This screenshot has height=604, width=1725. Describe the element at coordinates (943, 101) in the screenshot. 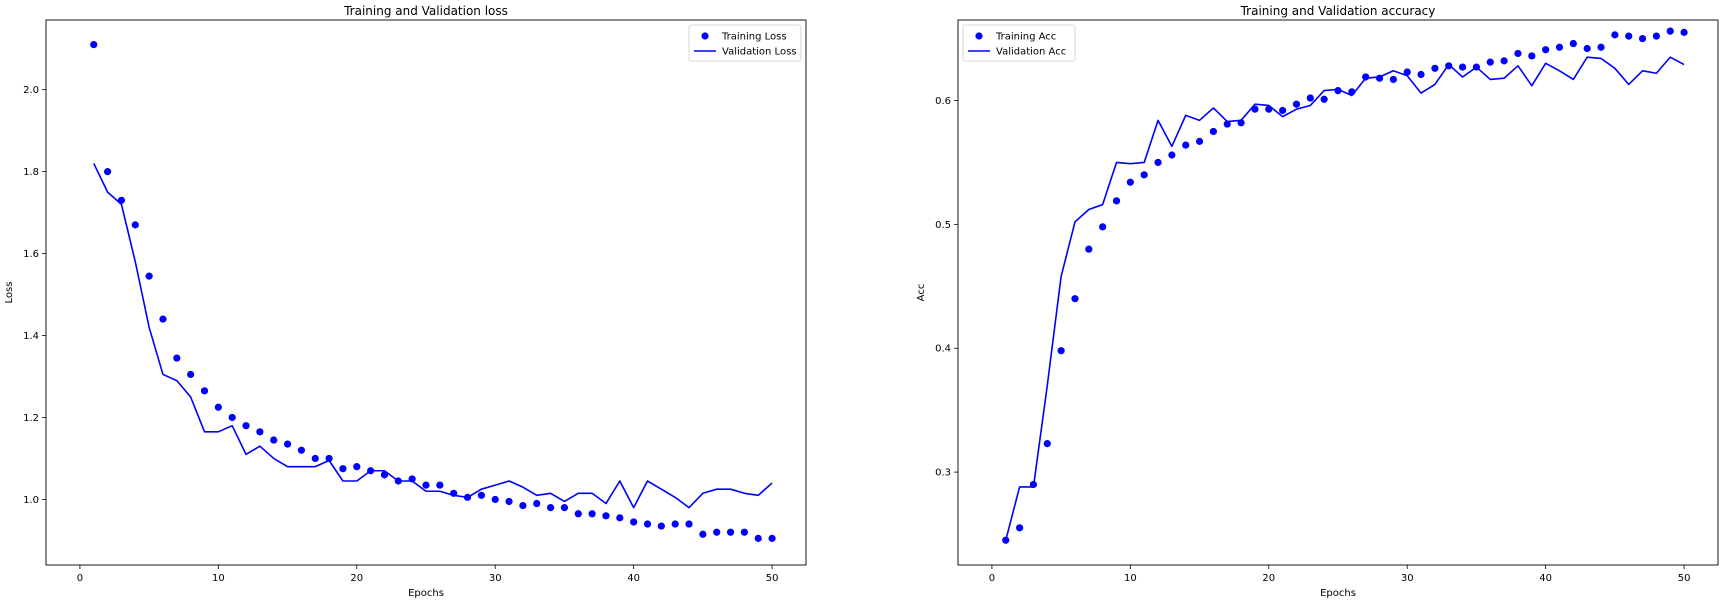

I see `y-tick-label: 0.6` at that location.